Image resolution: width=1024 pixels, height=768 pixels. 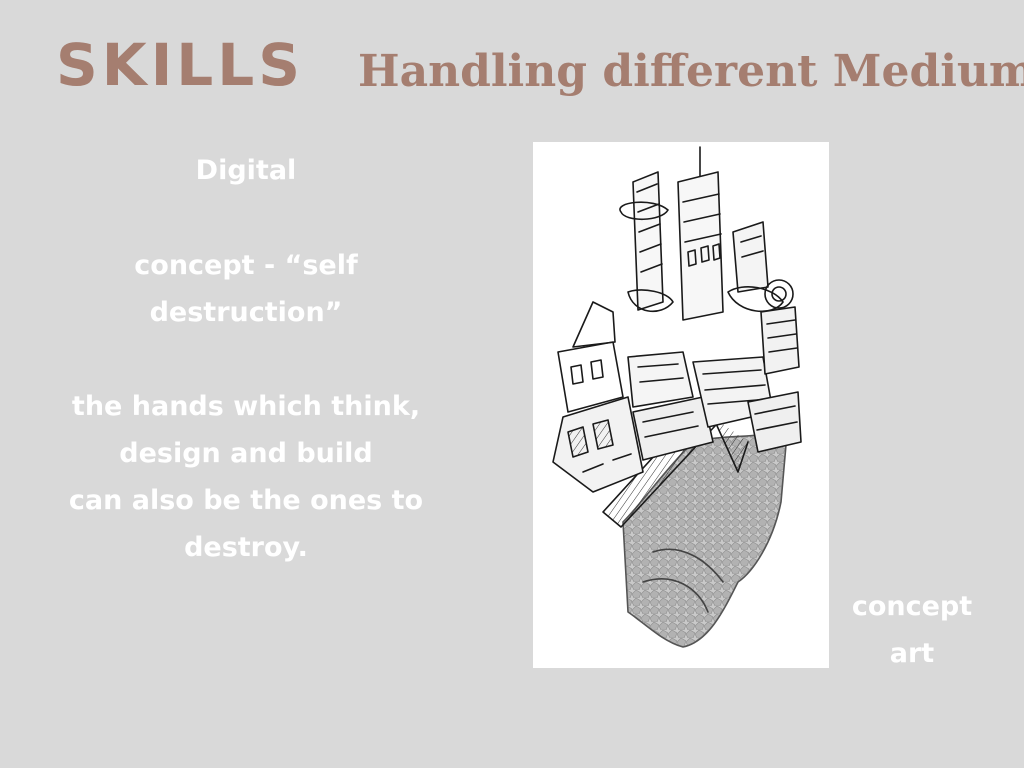 What do you see at coordinates (912, 653) in the screenshot?
I see `caption-line-2: art` at bounding box center [912, 653].